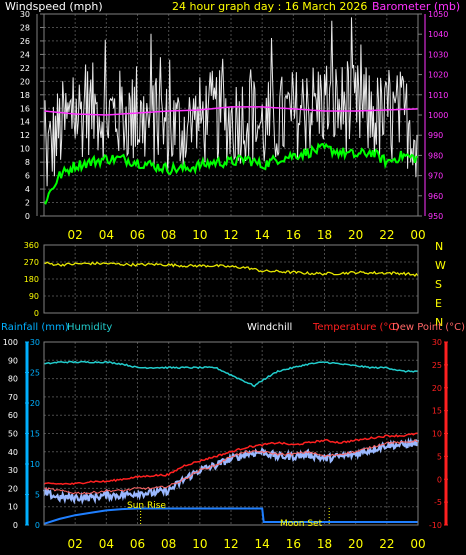 Image resolution: width=466 pixels, height=555 pixels. Describe the element at coordinates (438, 14) in the screenshot. I see `tick-label-barometer: 1050` at that location.